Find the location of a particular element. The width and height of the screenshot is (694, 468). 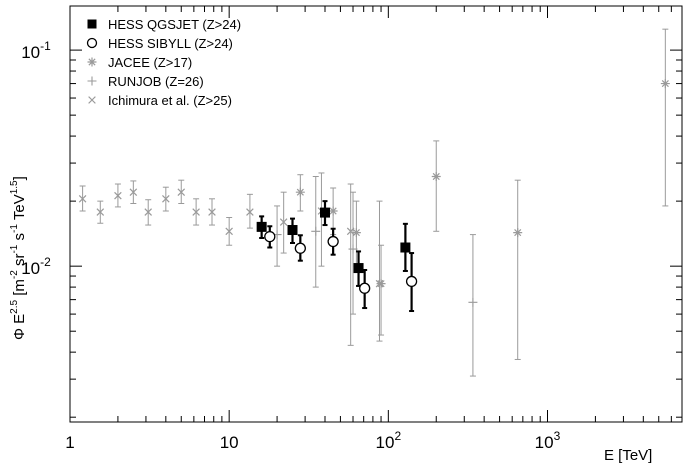

legend-label: HESS SIBYLL (Z>24) is located at coordinates (170, 43).